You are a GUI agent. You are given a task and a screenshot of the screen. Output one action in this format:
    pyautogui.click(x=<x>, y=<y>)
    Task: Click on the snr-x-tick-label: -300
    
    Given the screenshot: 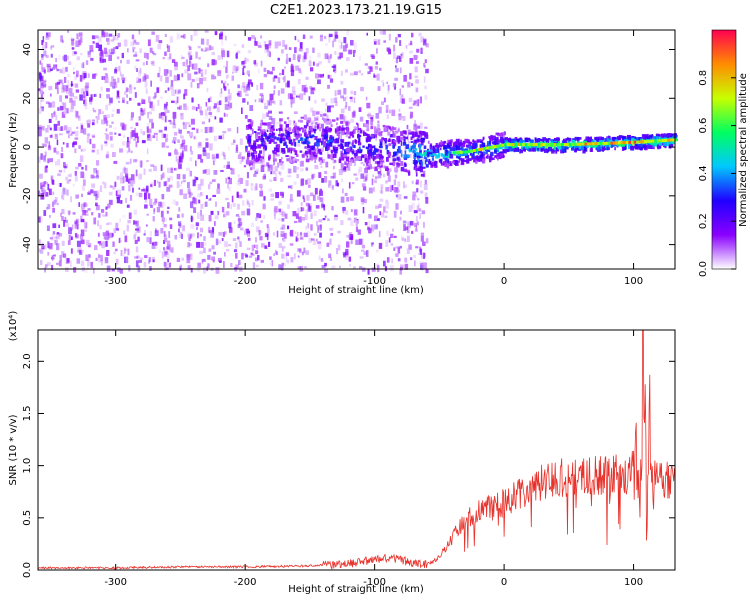 What is the action you would take?
    pyautogui.click(x=115, y=582)
    